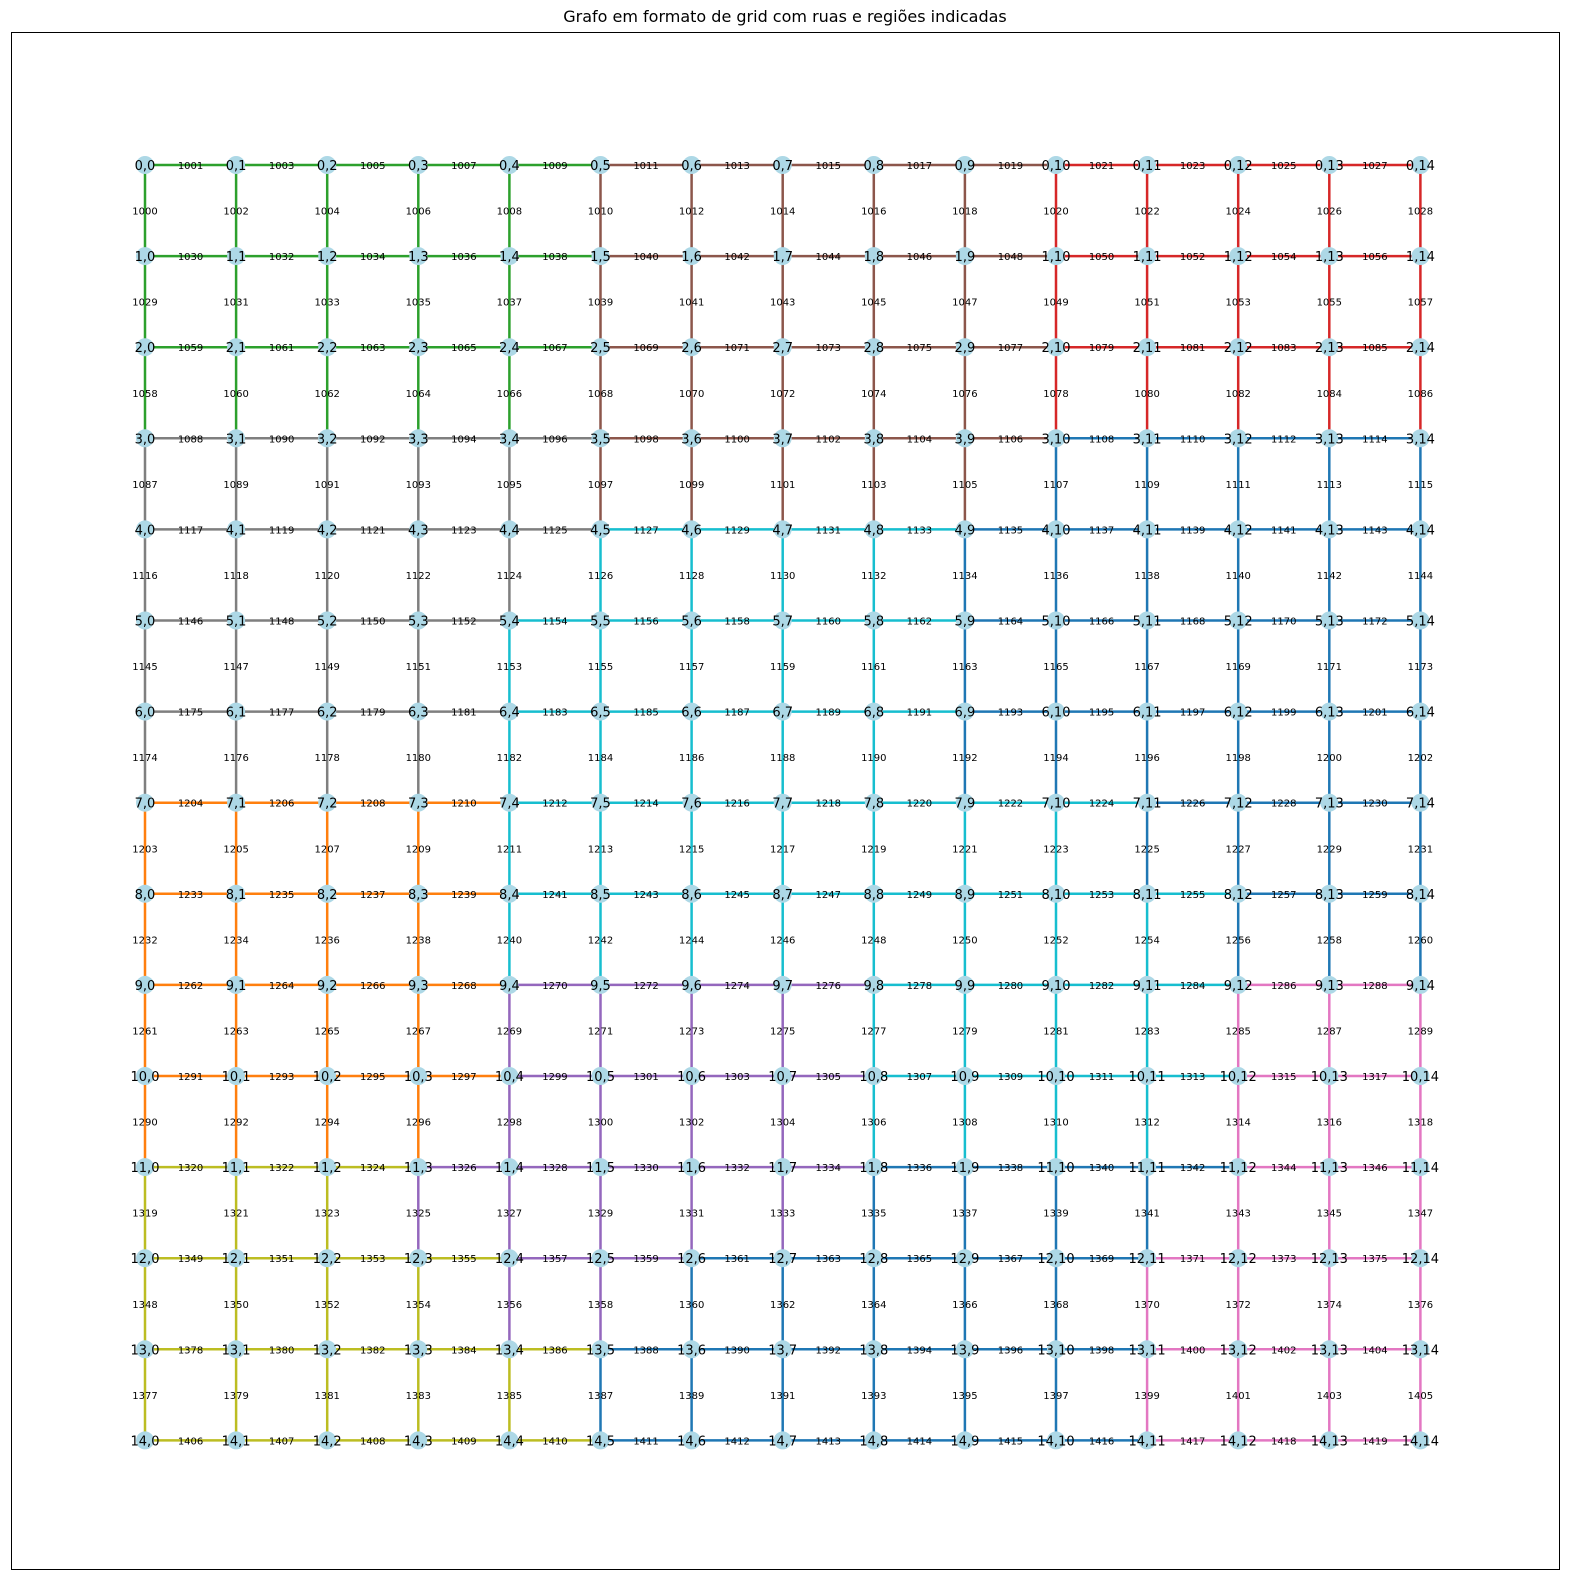  I want to click on node-label: 12,6, so click(691, 1259).